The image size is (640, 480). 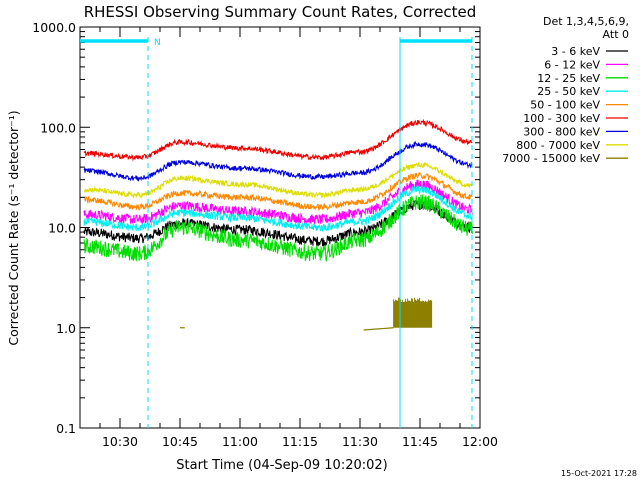 I want to click on y-tick-label: 1.0, so click(x=66, y=328).